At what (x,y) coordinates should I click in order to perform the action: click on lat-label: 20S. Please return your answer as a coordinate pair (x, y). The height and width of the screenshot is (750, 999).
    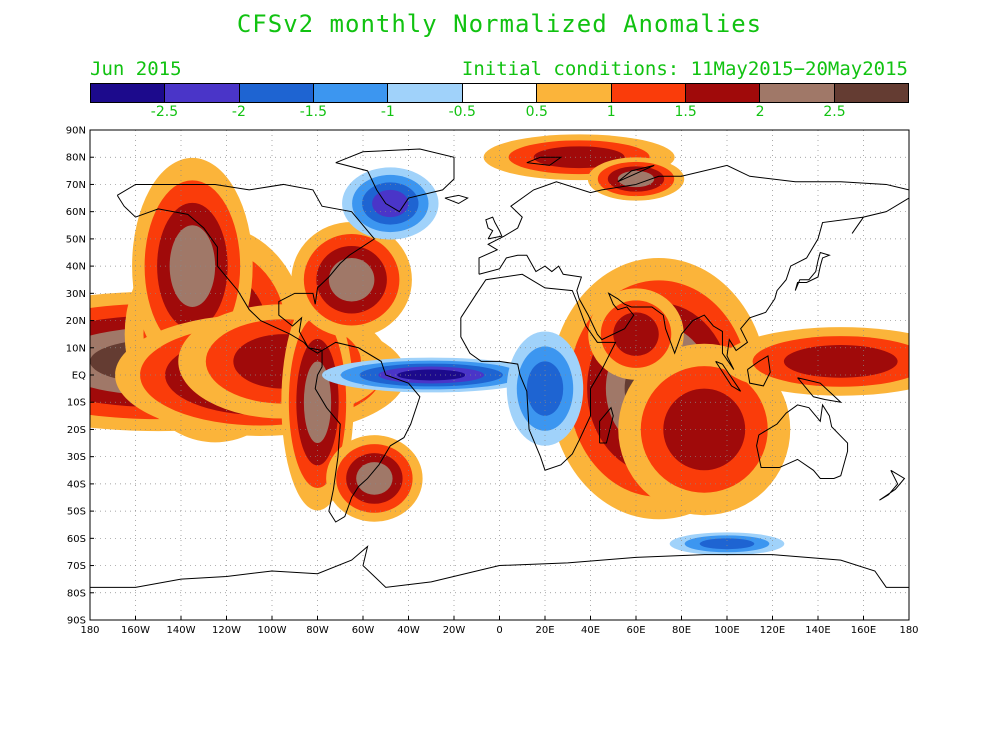
    Looking at the image, I should click on (76, 430).